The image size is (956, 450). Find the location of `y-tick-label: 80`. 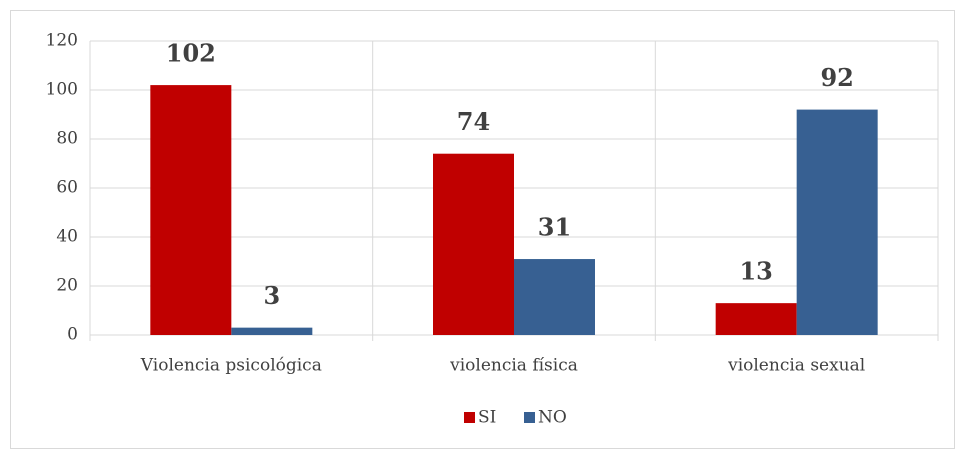

y-tick-label: 80 is located at coordinates (67, 139).